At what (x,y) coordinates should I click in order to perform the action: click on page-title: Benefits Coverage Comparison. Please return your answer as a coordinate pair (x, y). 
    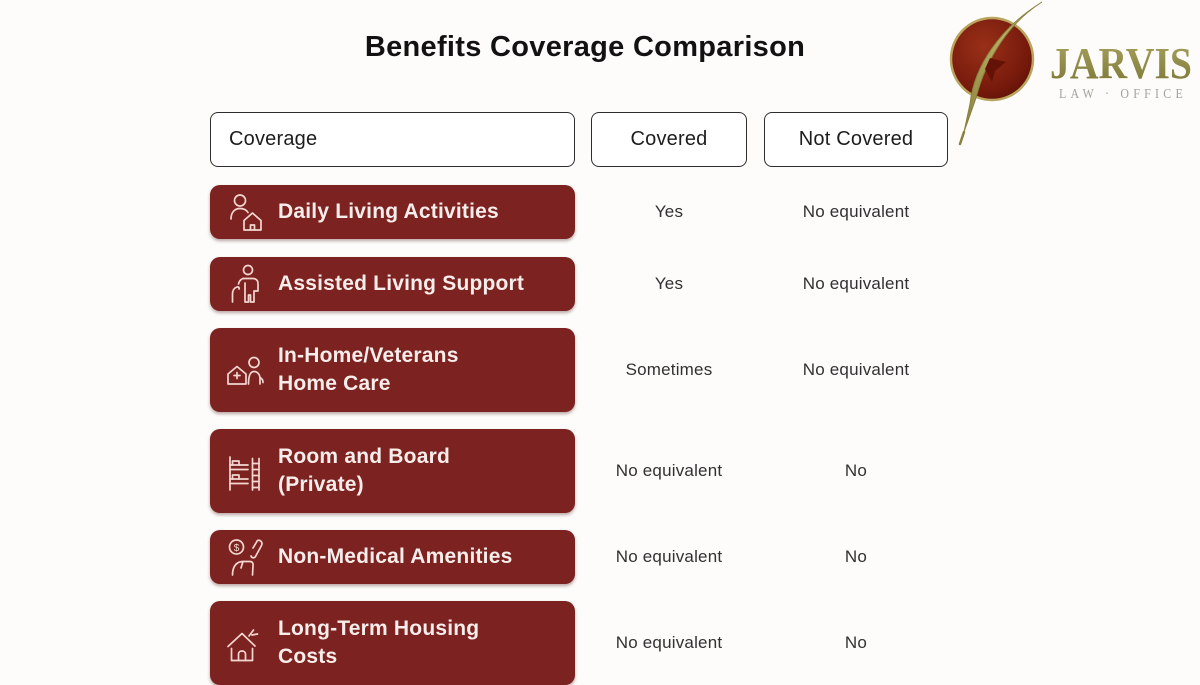
    Looking at the image, I should click on (585, 47).